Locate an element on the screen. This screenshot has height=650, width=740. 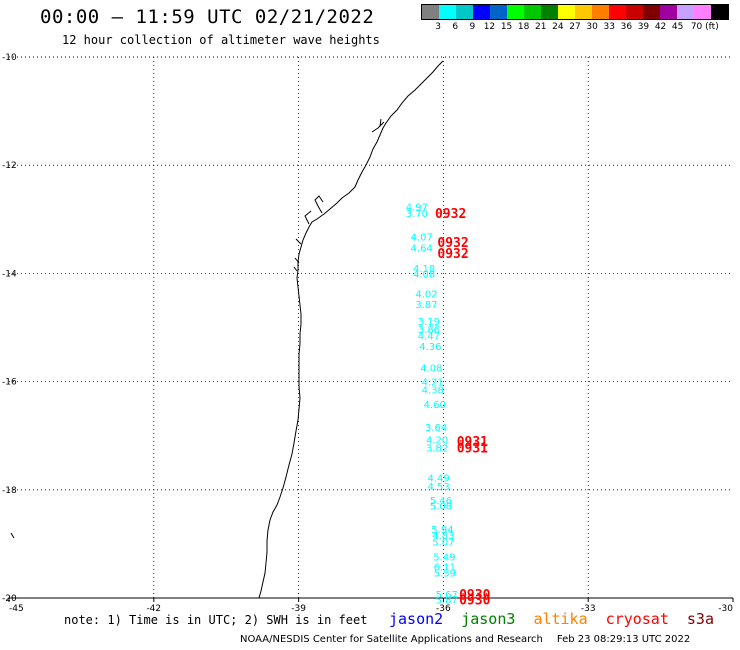
wave-height-value: 4.49 is located at coordinates (438, 478).